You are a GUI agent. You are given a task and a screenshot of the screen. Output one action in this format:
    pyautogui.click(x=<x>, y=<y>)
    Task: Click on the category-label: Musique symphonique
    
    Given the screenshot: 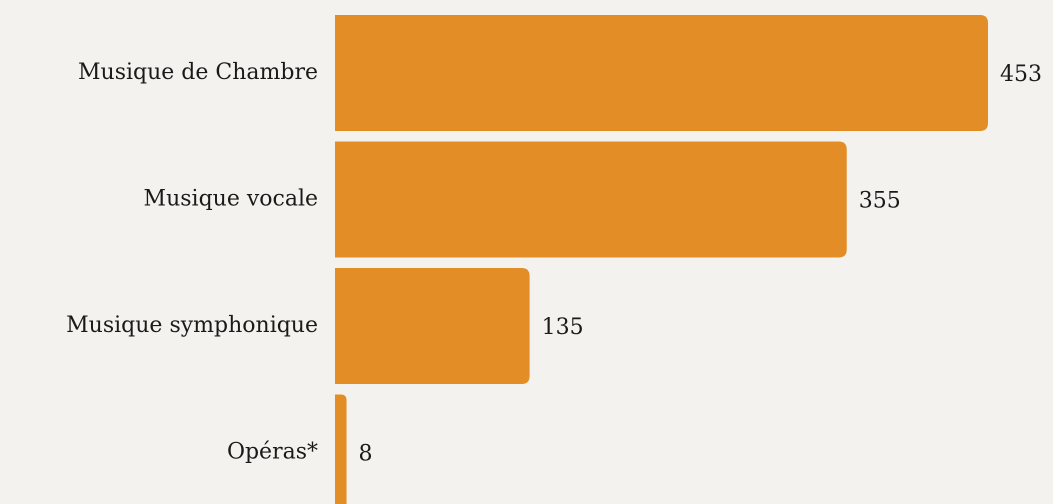 What is the action you would take?
    pyautogui.click(x=192, y=325)
    